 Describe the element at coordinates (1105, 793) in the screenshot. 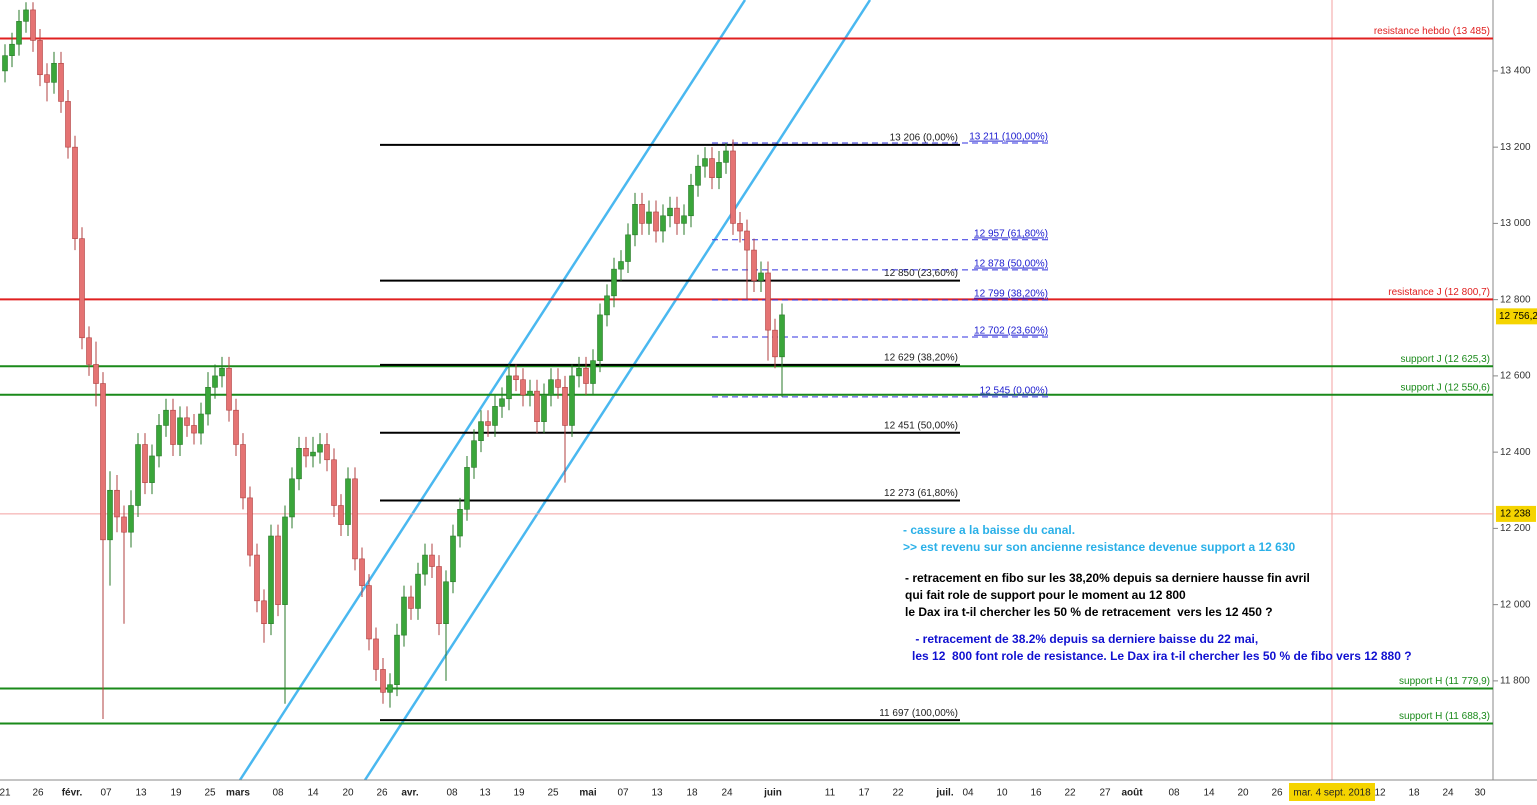

I see `x-tick-label: 27` at that location.